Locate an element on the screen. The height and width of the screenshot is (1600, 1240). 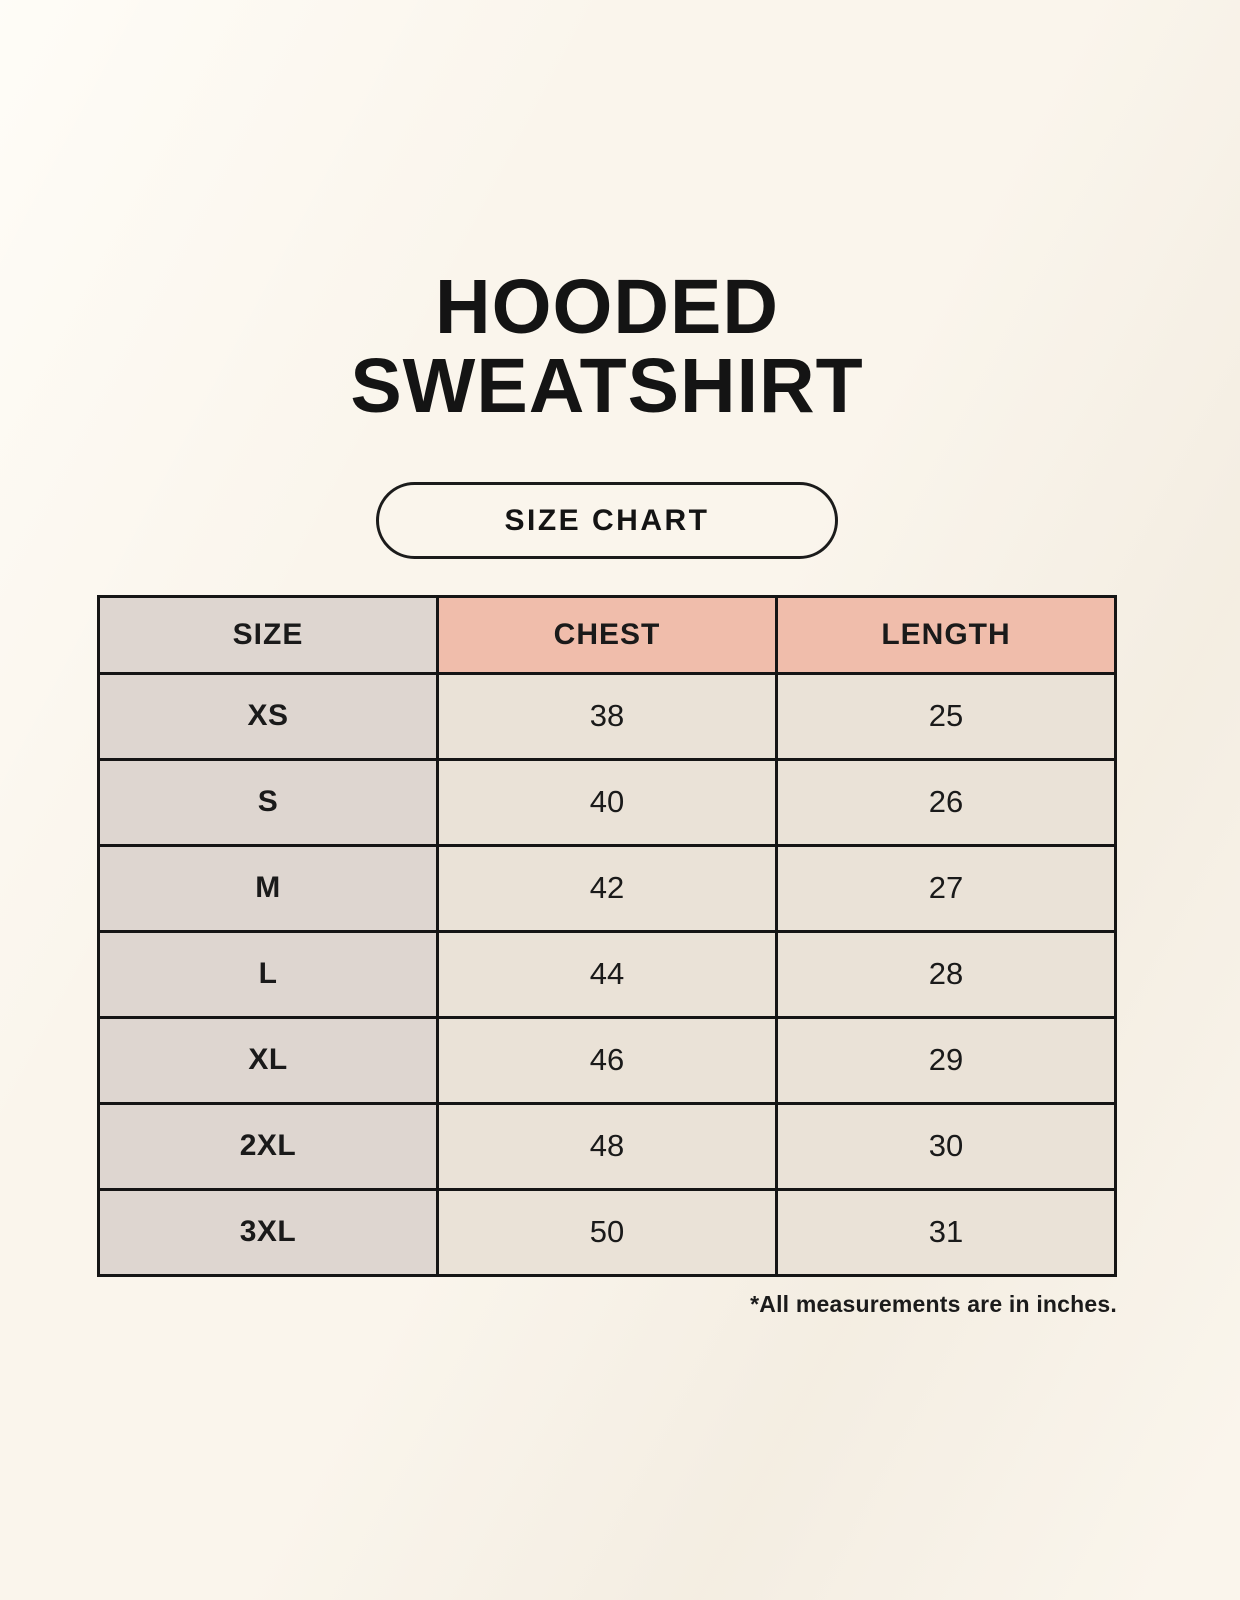
size-cell: 3XL is located at coordinates (268, 1232).